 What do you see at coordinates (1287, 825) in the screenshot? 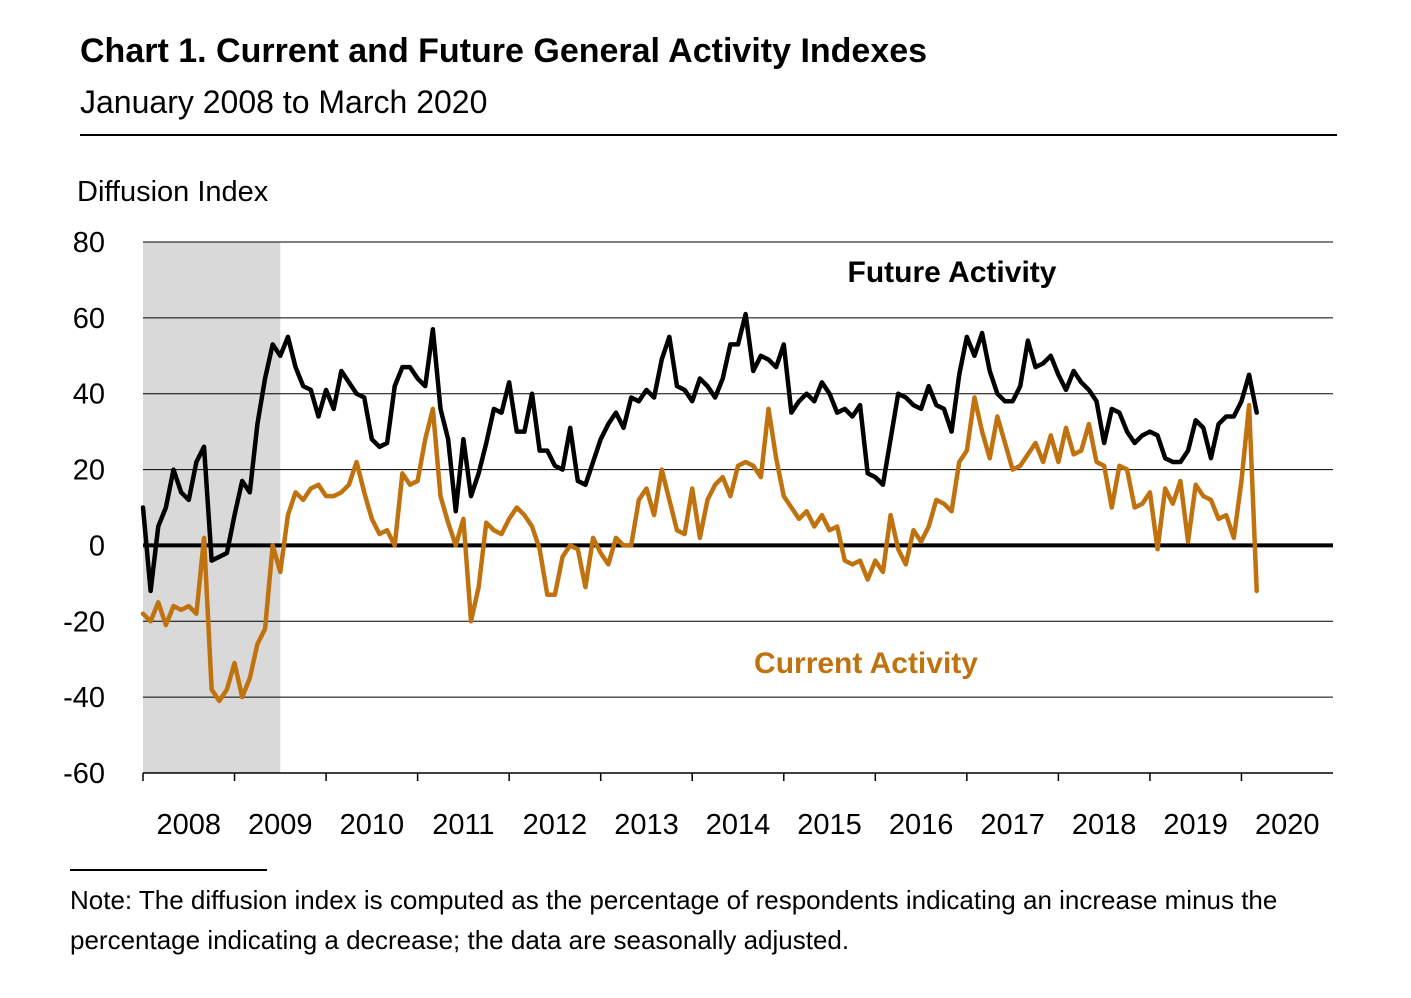
I see `x-tick-label: 2020` at bounding box center [1287, 825].